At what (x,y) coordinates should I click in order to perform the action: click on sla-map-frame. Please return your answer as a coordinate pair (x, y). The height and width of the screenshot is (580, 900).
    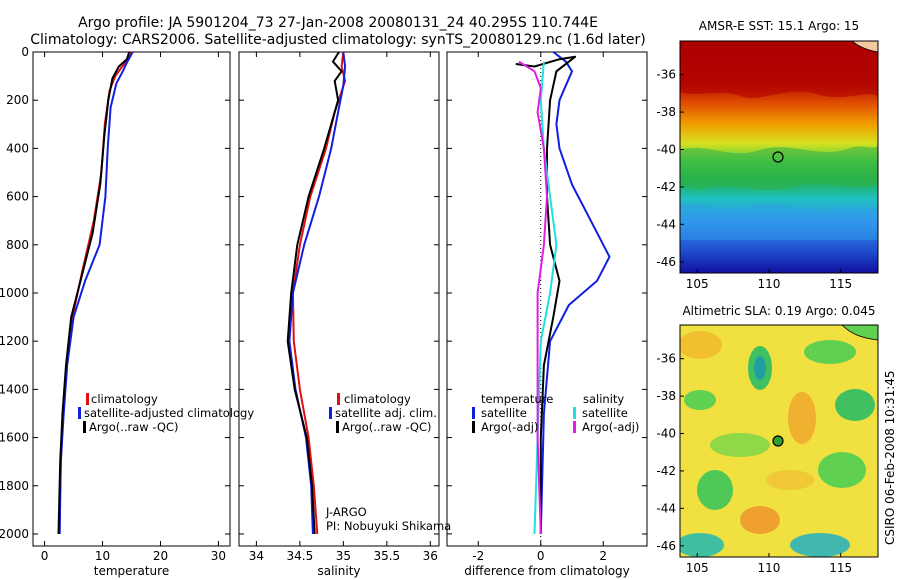
    Looking at the image, I should click on (779, 441).